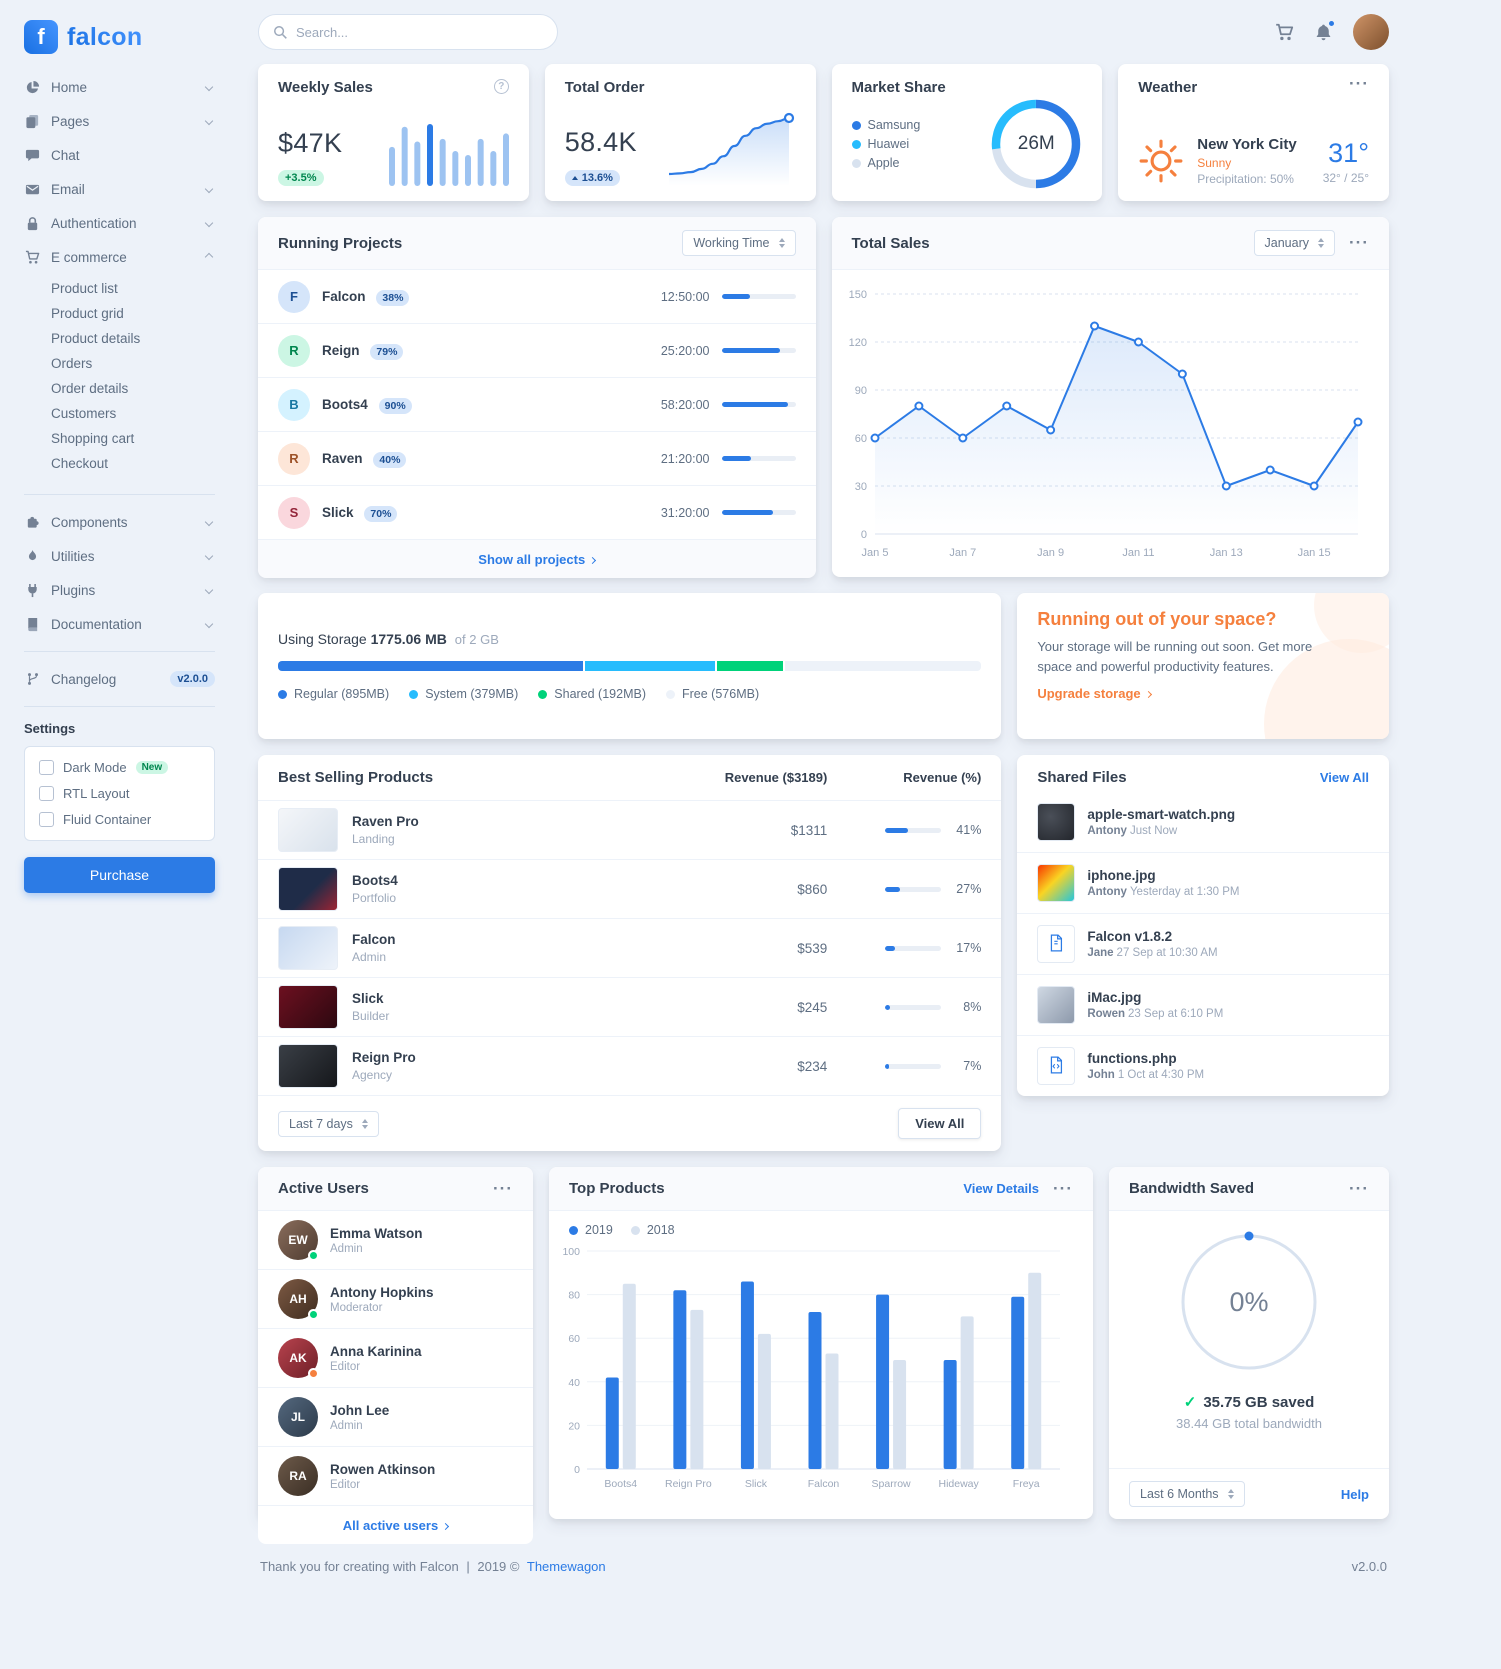 The image size is (1501, 1669). I want to click on working-time-select: Working Time, so click(739, 243).